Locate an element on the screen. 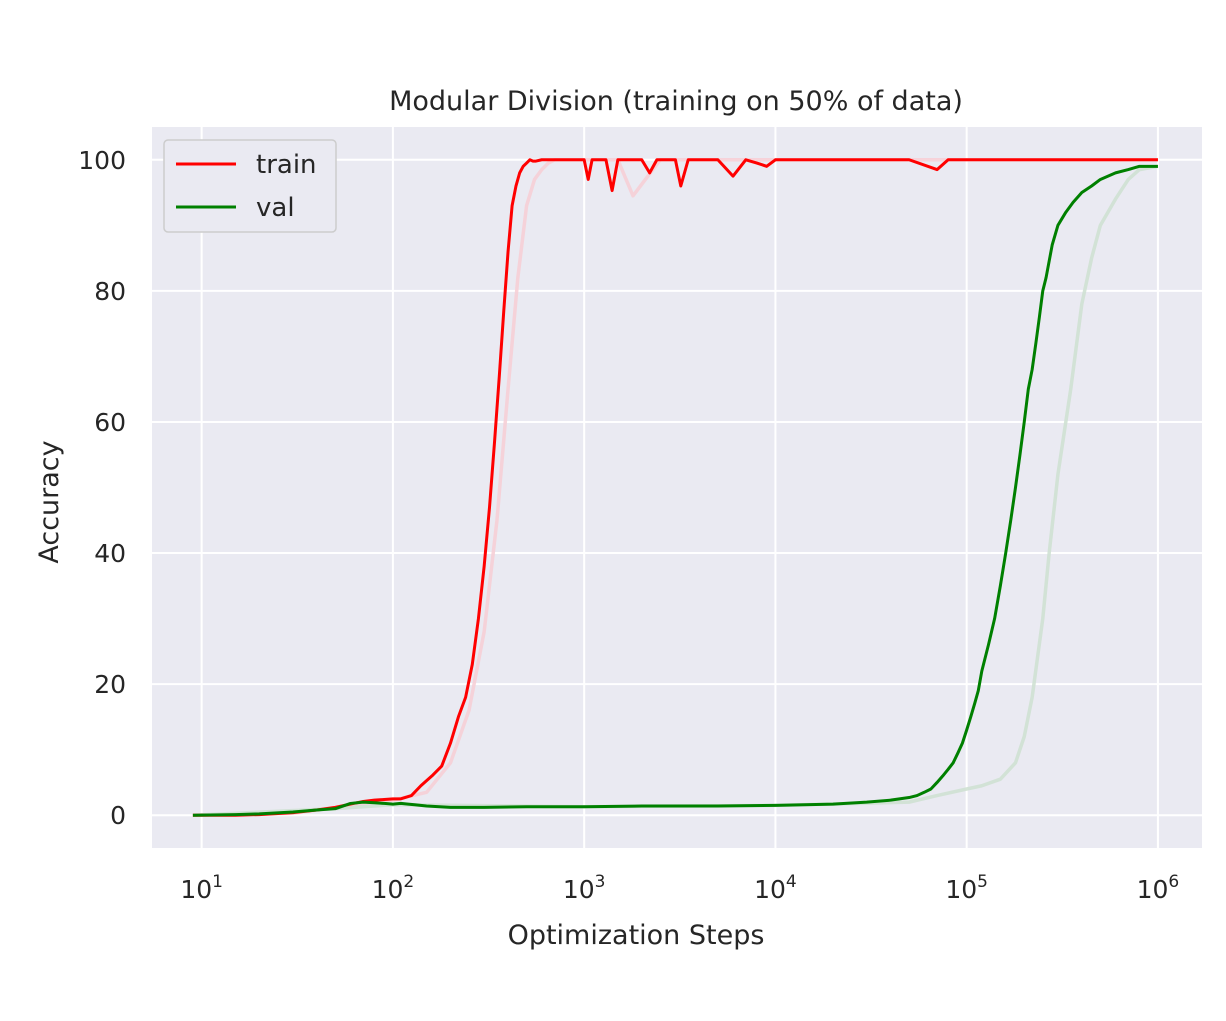  x-tick-label: 10⁵ is located at coordinates (966, 888).